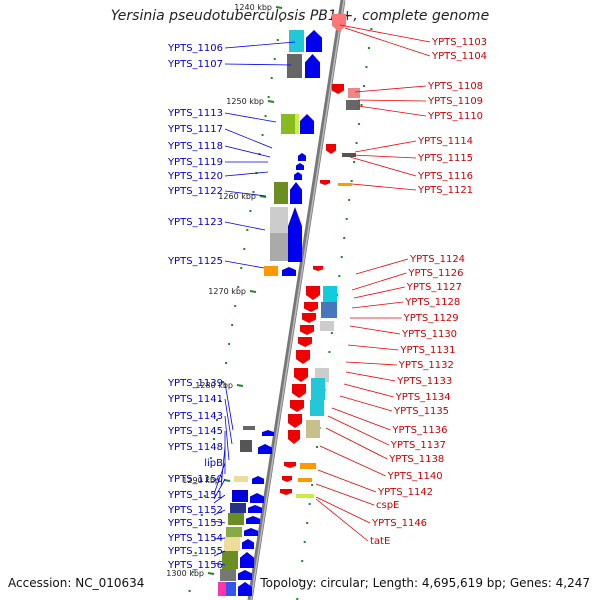  What do you see at coordinates (432, 302) in the screenshot?
I see `gene-label-YPTS_1128: YPTS_1128` at bounding box center [432, 302].